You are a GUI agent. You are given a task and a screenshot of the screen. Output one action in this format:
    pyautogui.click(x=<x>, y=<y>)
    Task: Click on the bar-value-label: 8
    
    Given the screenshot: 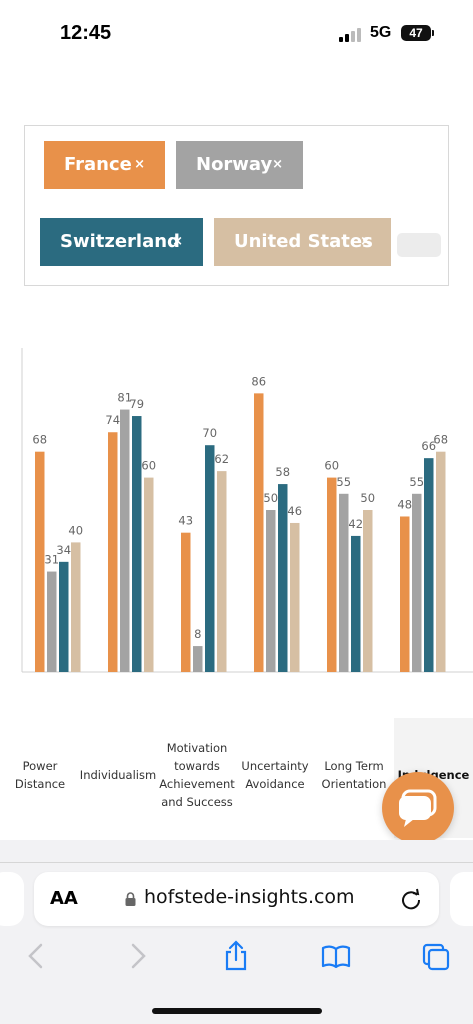 What is the action you would take?
    pyautogui.click(x=197, y=634)
    